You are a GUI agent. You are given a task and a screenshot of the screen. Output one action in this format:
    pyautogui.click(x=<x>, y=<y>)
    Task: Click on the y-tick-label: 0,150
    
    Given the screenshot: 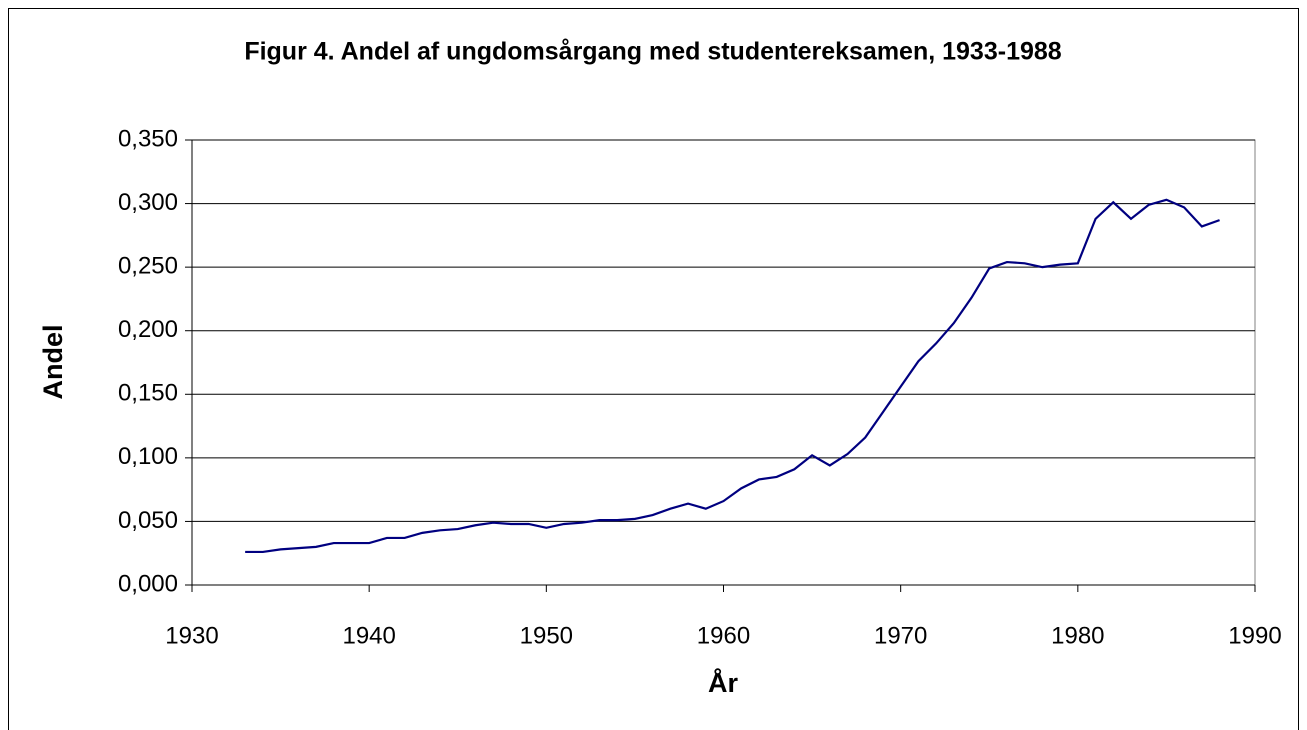 What is the action you would take?
    pyautogui.click(x=148, y=393)
    